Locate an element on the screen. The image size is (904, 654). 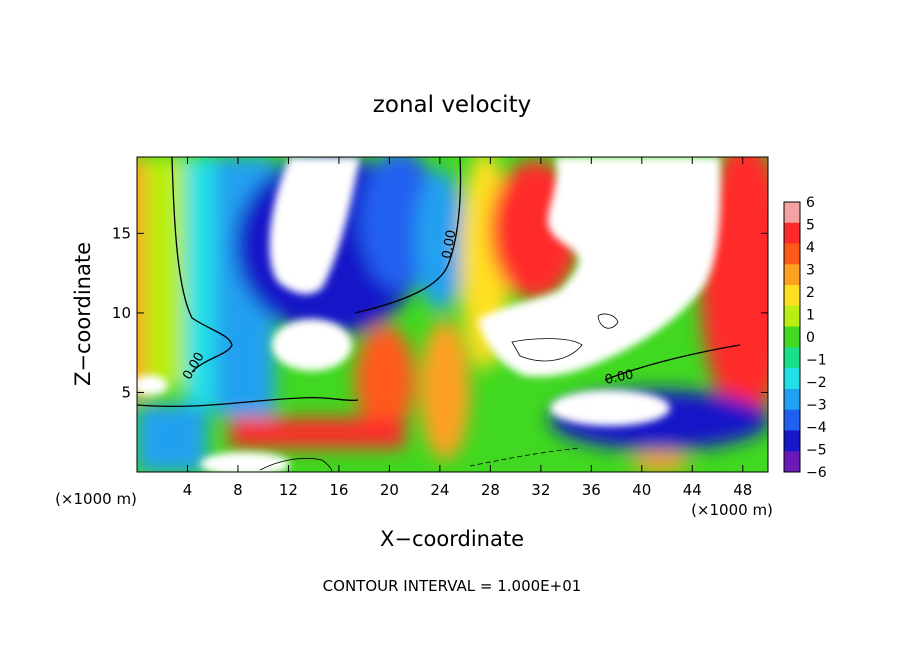
colorbar-tick-label: −2 is located at coordinates (816, 383).